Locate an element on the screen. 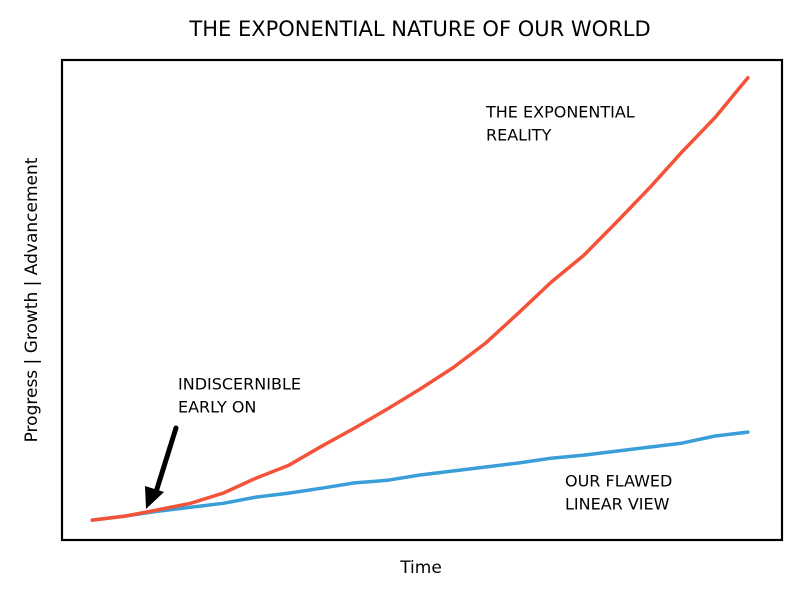 The height and width of the screenshot is (600, 800). annotation: INDISCERNIBLE is located at coordinates (239, 384).